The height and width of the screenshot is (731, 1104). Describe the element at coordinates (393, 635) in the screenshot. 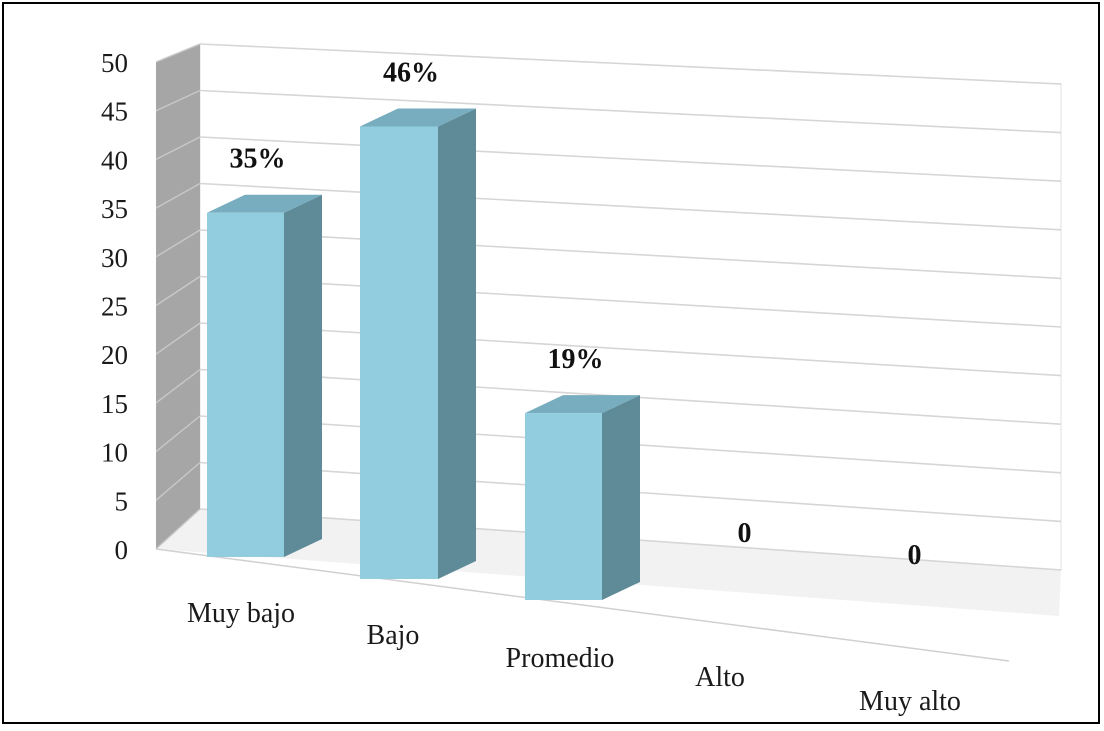

I see `x-category-label: Bajo` at that location.